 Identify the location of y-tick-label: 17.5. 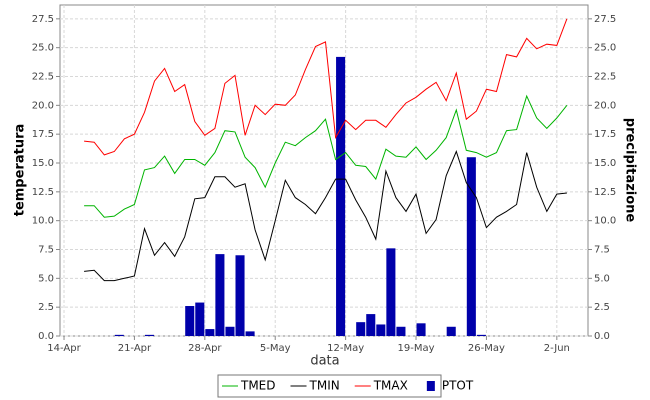
(43, 134).